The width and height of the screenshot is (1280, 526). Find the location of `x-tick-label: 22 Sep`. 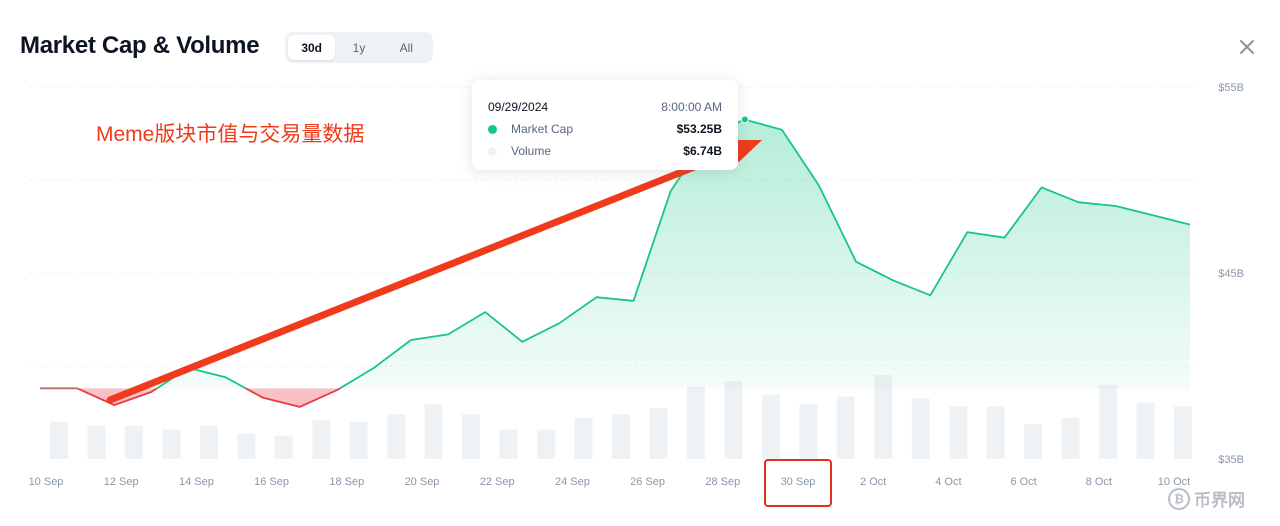

x-tick-label: 22 Sep is located at coordinates (497, 482).